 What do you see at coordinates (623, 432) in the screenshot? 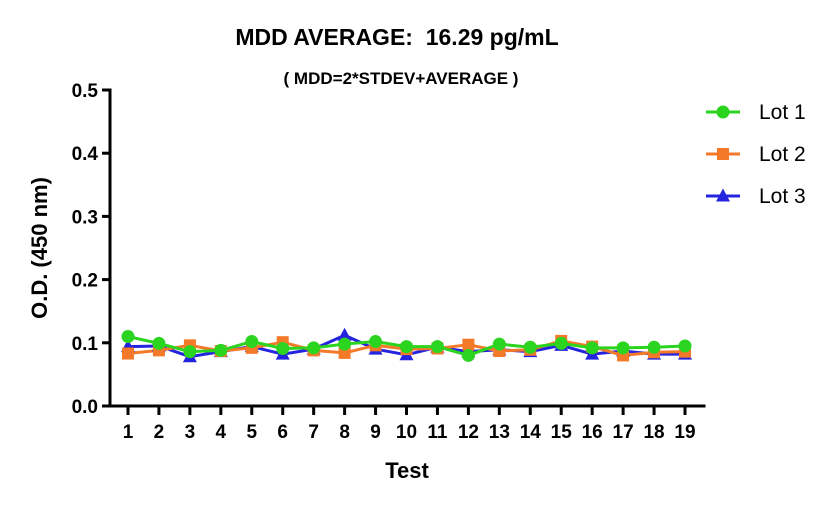
I see `x-tick-label: 17` at bounding box center [623, 432].